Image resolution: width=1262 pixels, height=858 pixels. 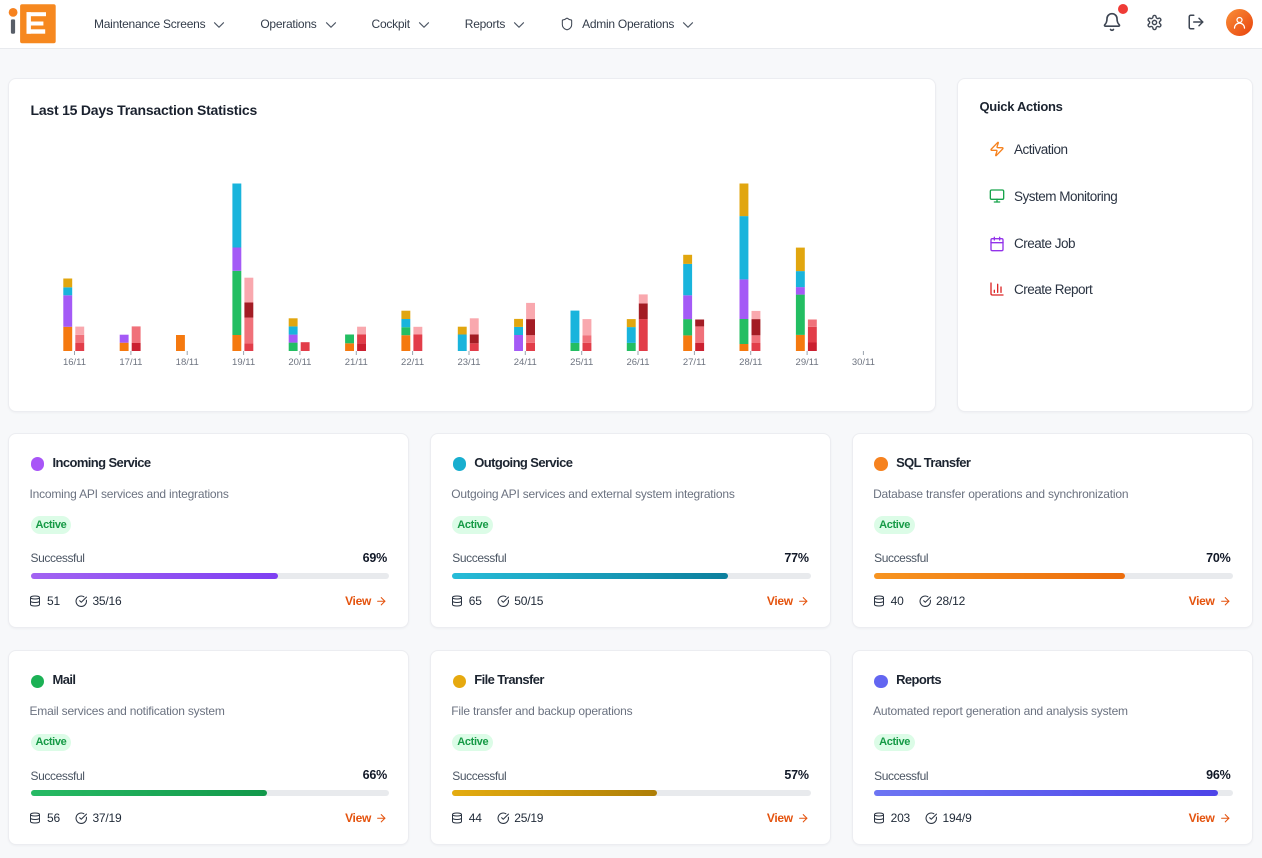 What do you see at coordinates (187, 362) in the screenshot?
I see `svg-text: 18/11` at bounding box center [187, 362].